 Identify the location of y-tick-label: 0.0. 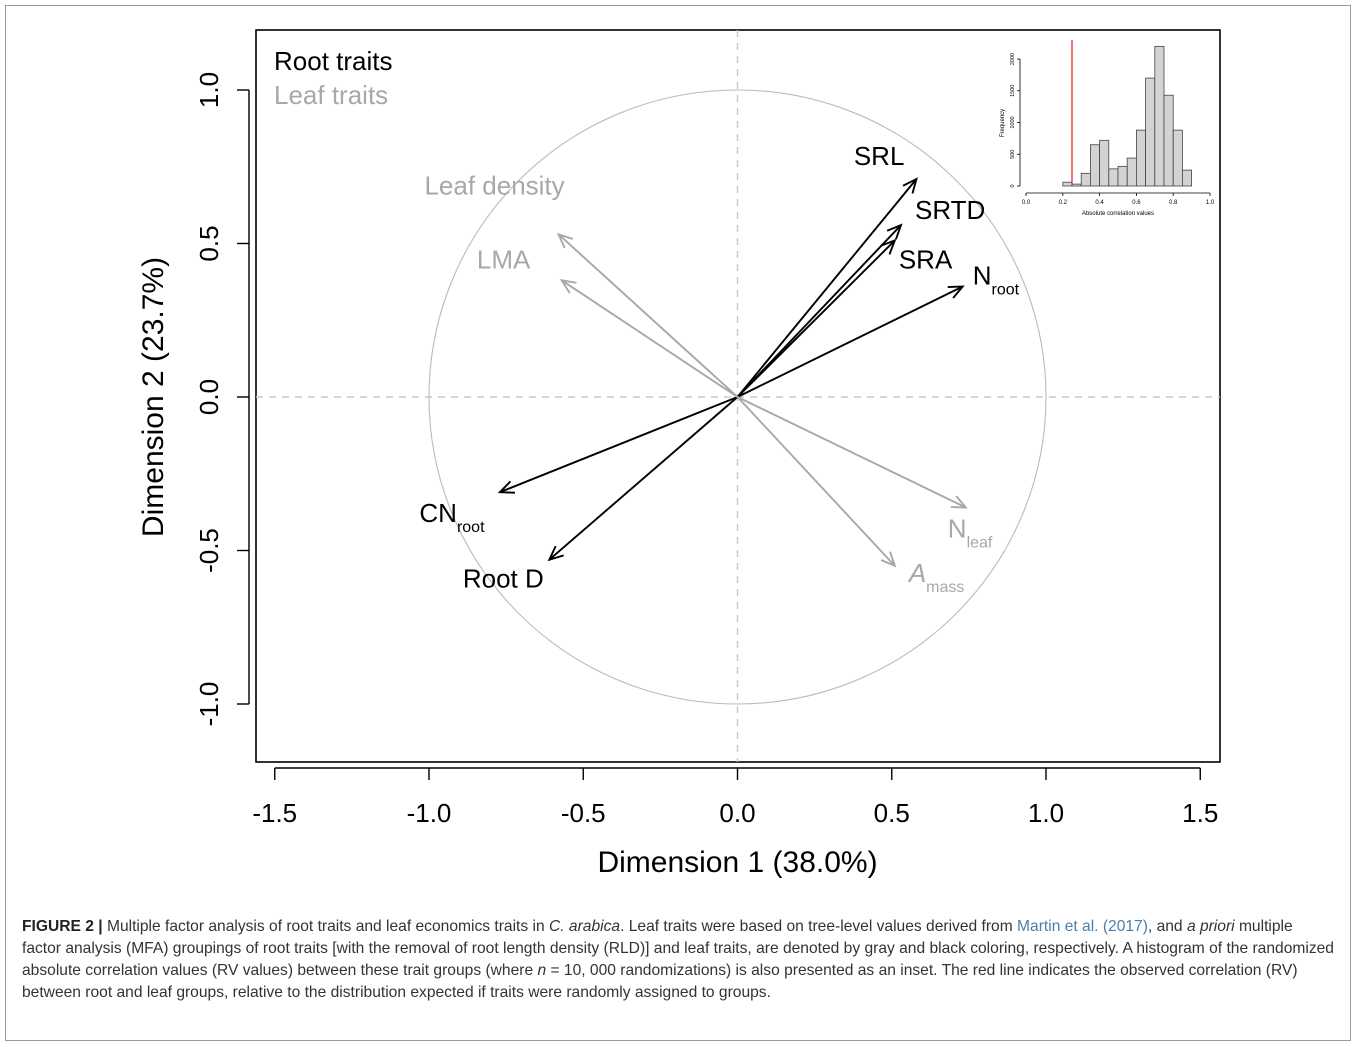
(209, 397).